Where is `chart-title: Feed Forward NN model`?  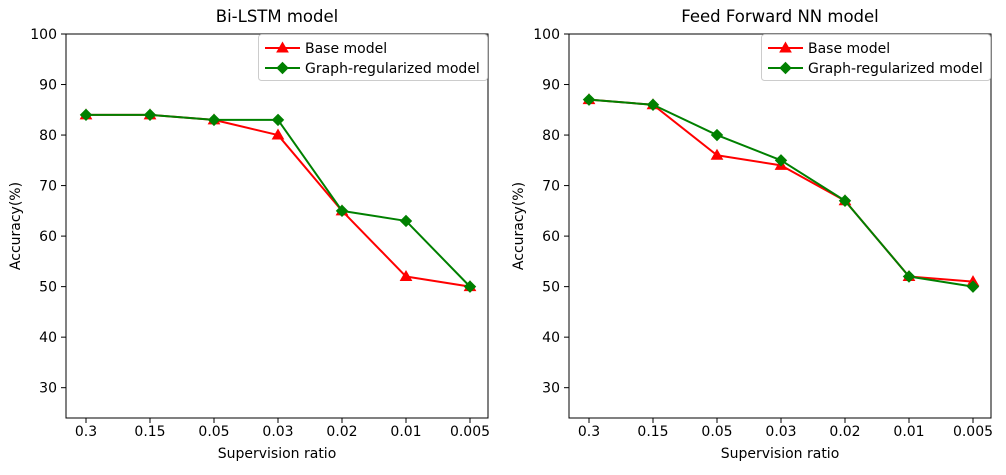 chart-title: Feed Forward NN model is located at coordinates (780, 16).